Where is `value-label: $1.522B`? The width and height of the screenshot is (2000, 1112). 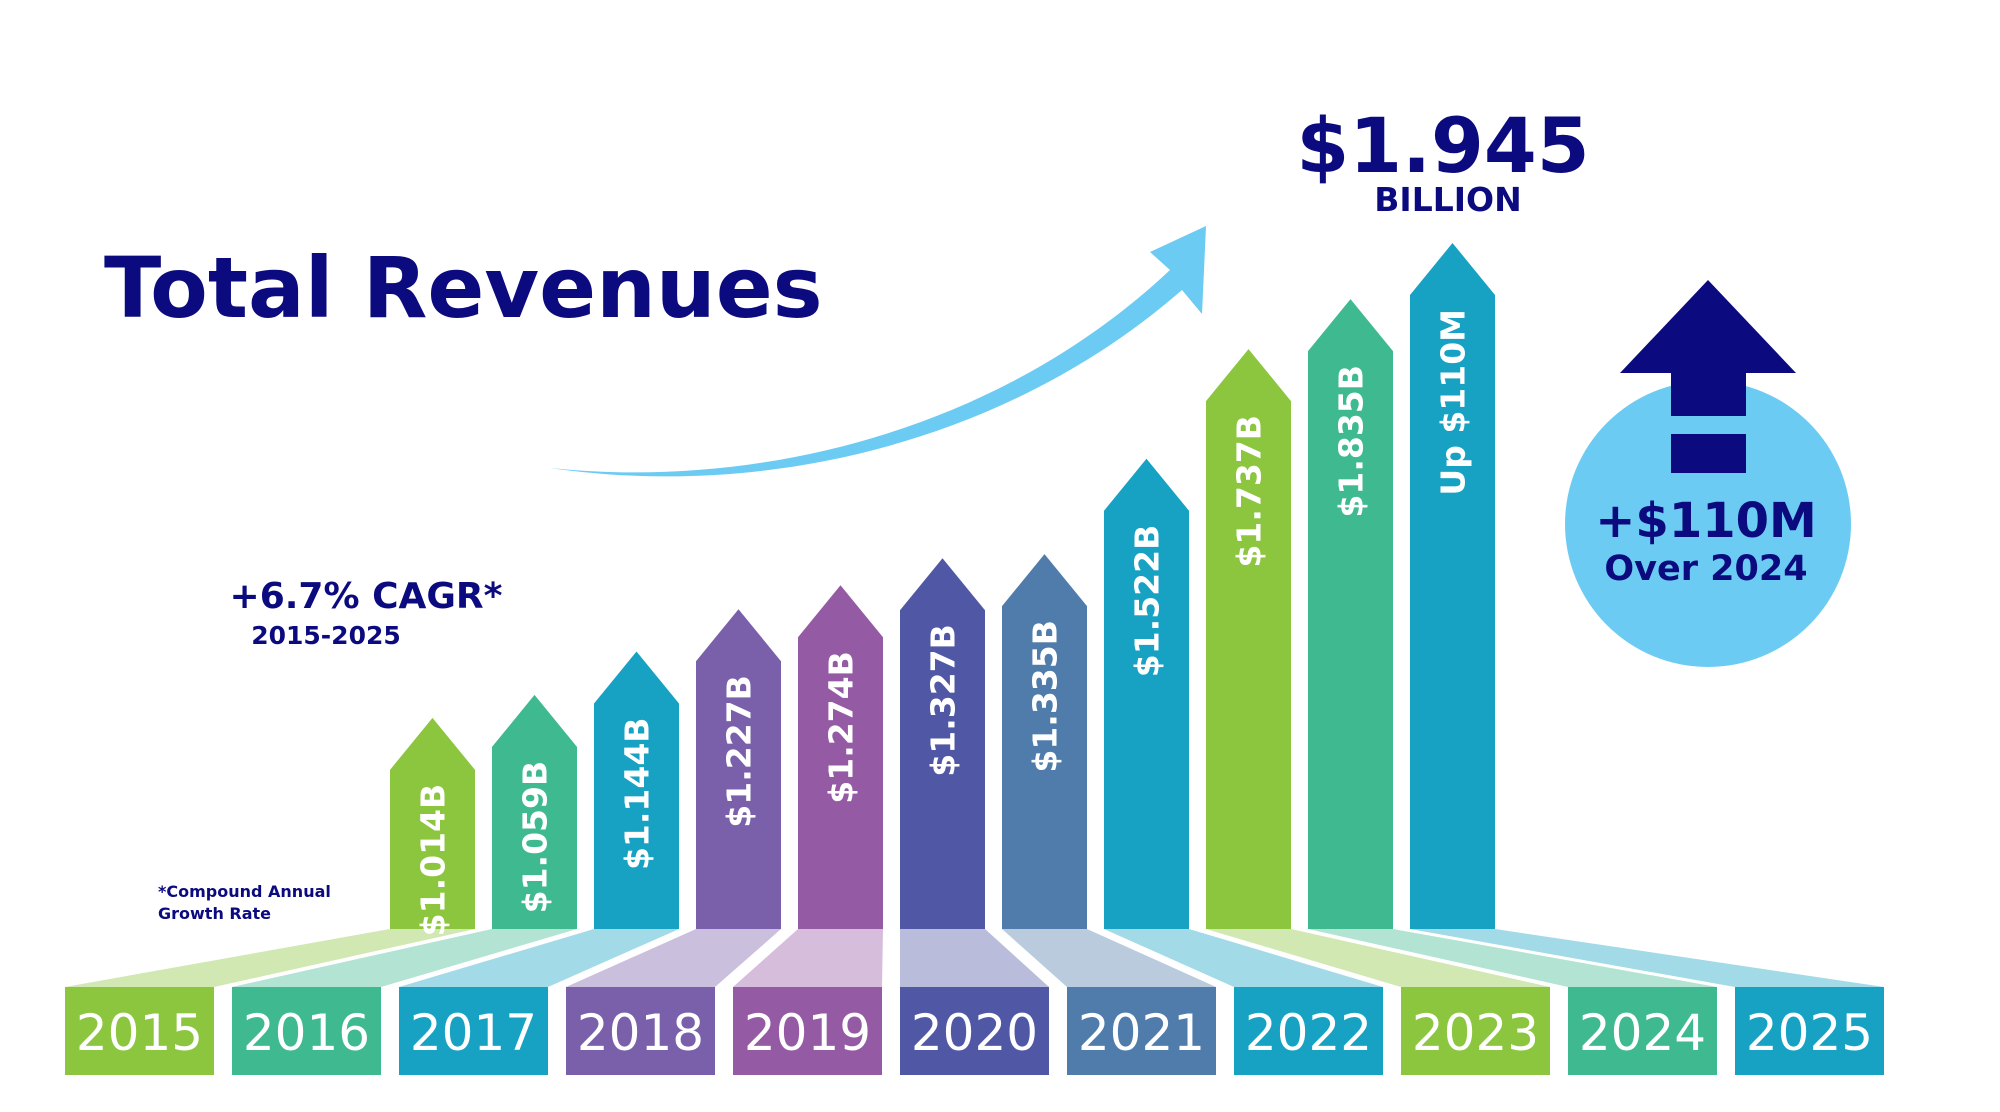
value-label: $1.522B is located at coordinates (1147, 601).